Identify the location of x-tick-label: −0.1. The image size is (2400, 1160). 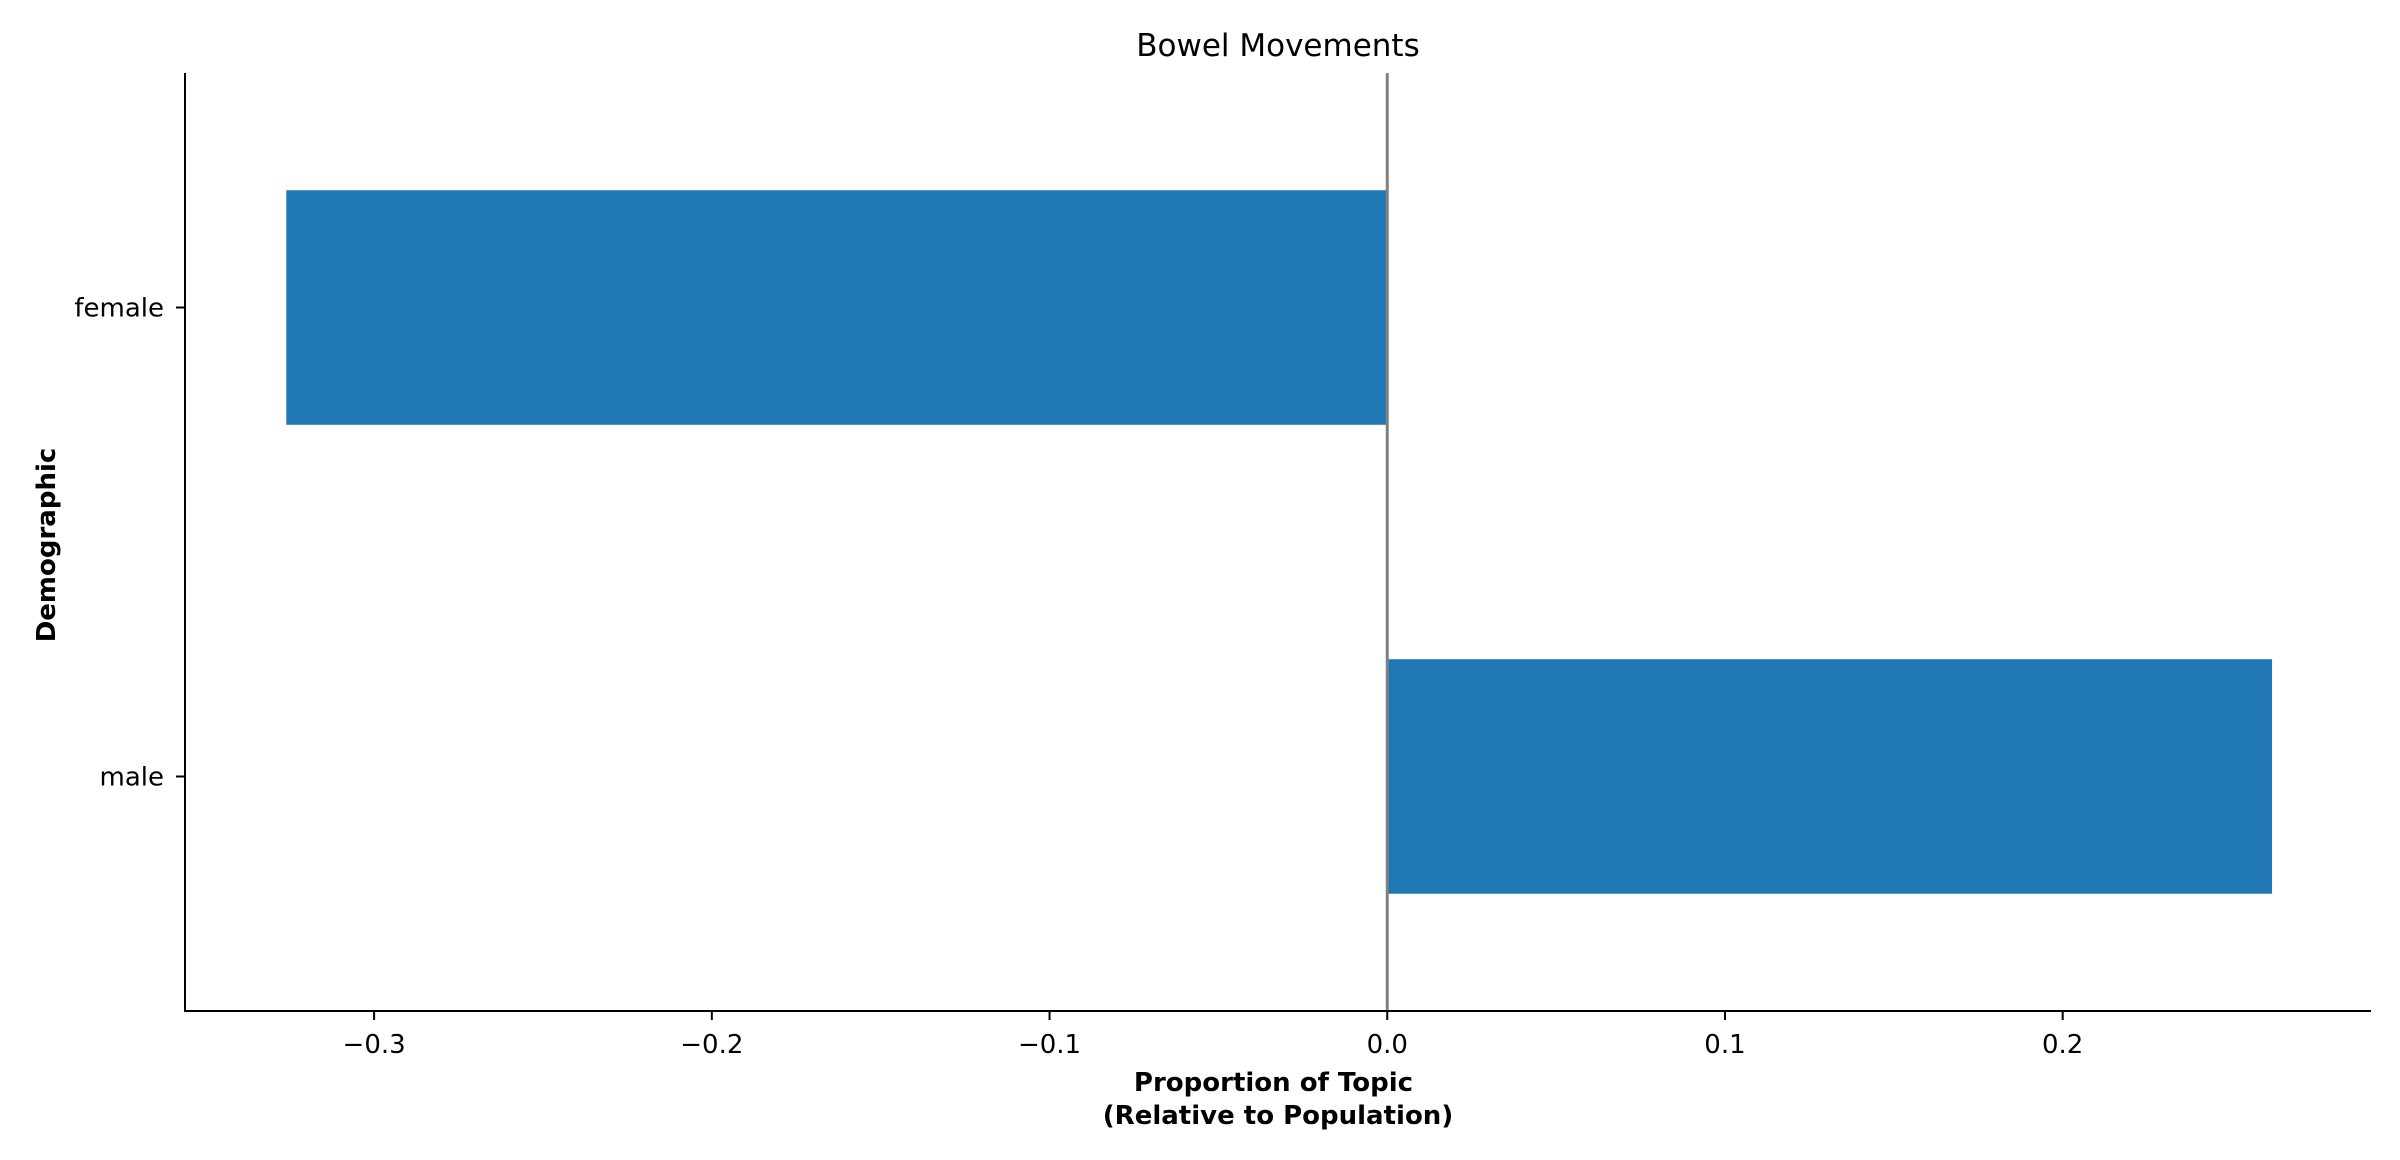
(1049, 1045).